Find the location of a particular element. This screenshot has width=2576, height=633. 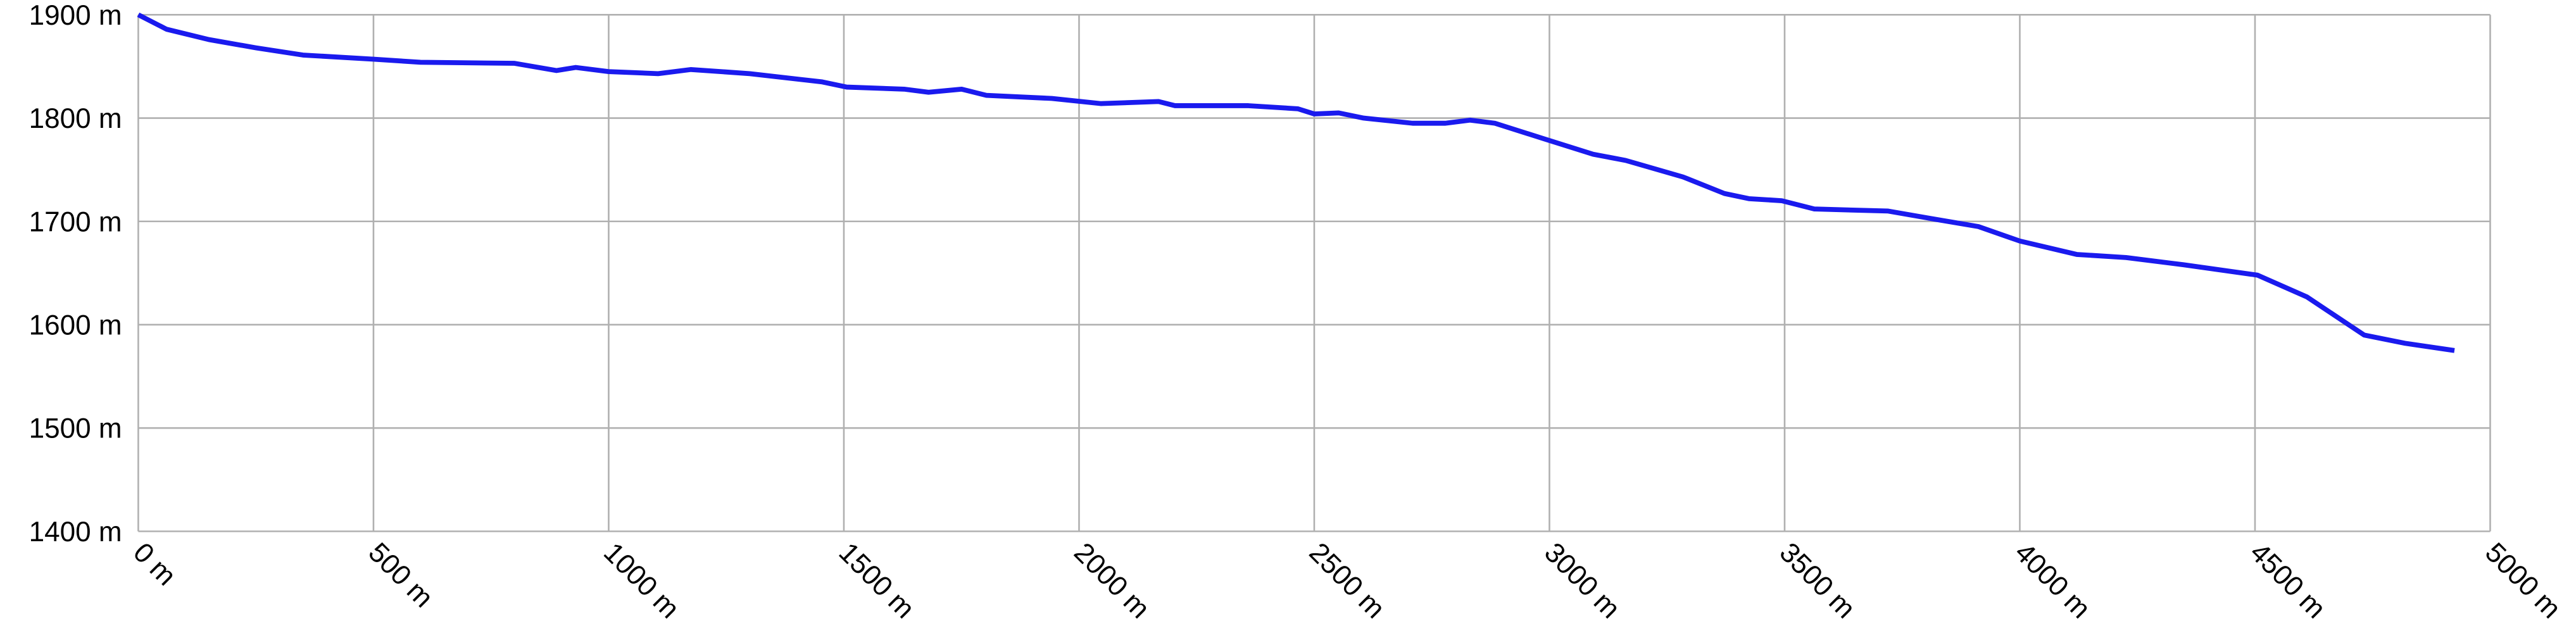

x-tick-label: 2500 m is located at coordinates (1348, 581).